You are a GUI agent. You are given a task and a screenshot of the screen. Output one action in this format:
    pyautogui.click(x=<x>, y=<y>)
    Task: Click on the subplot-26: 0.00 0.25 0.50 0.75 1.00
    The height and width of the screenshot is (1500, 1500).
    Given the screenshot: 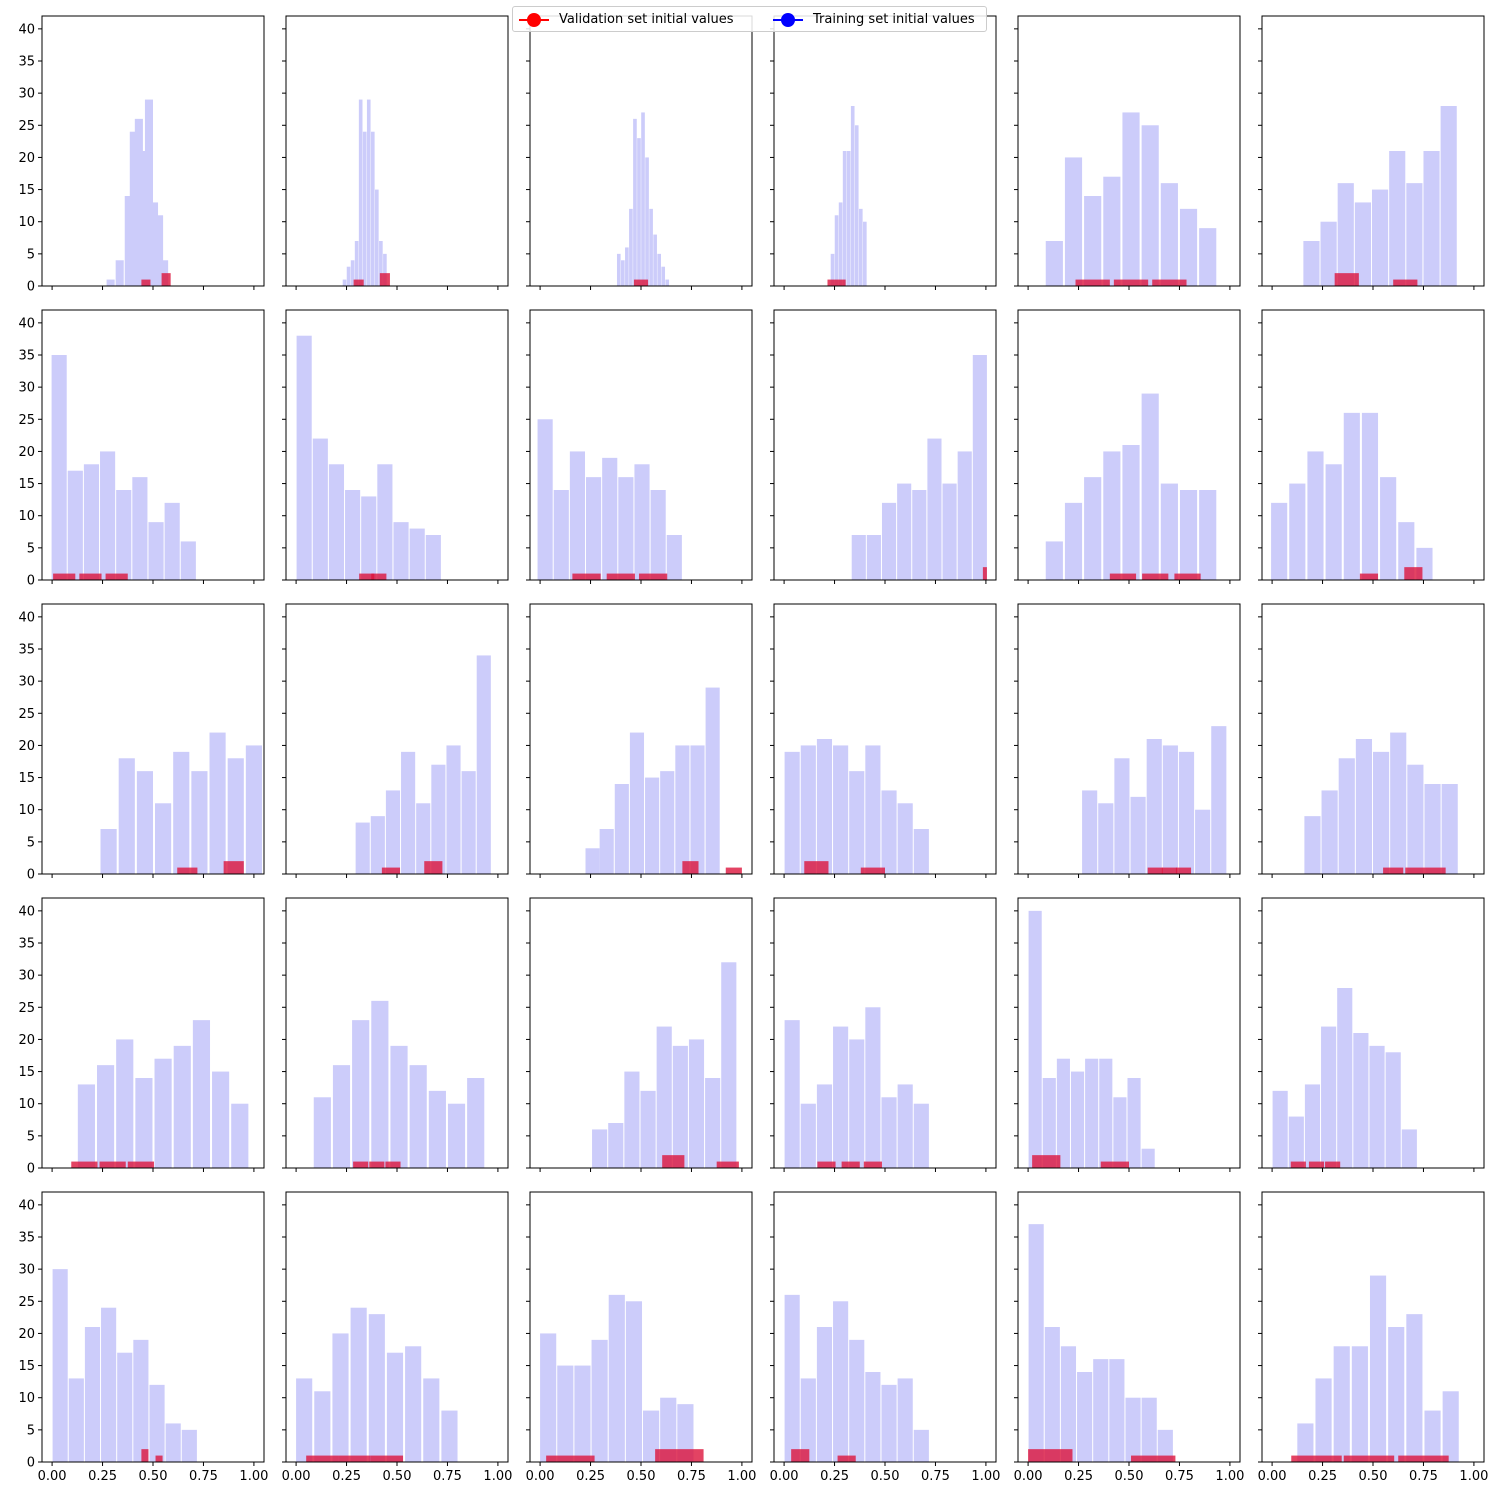 What is the action you would take?
    pyautogui.click(x=397, y=1337)
    